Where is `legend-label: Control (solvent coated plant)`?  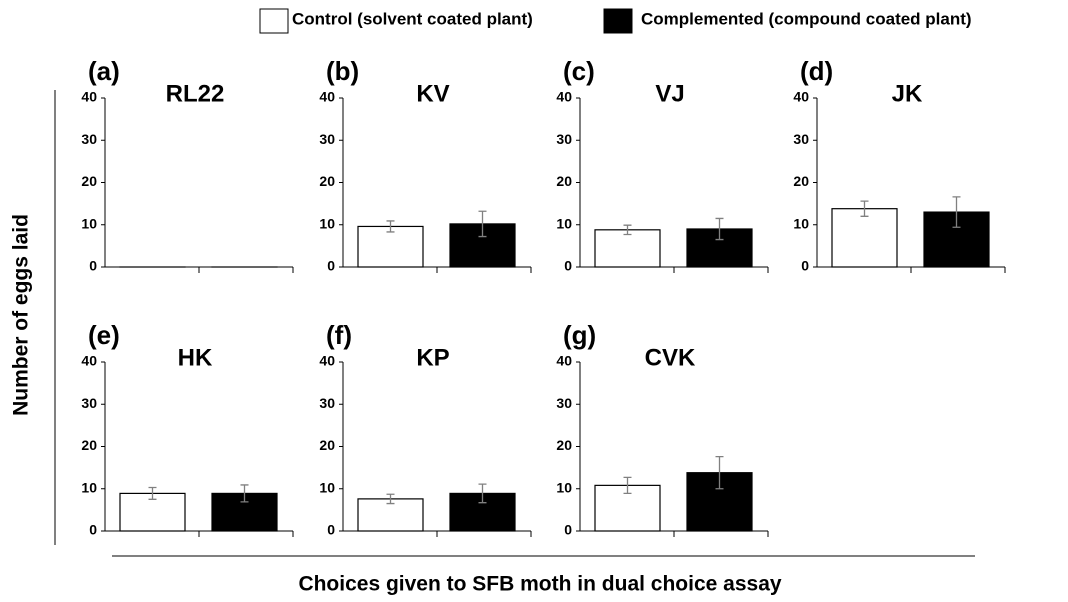
legend-label: Control (solvent coated plant) is located at coordinates (412, 18).